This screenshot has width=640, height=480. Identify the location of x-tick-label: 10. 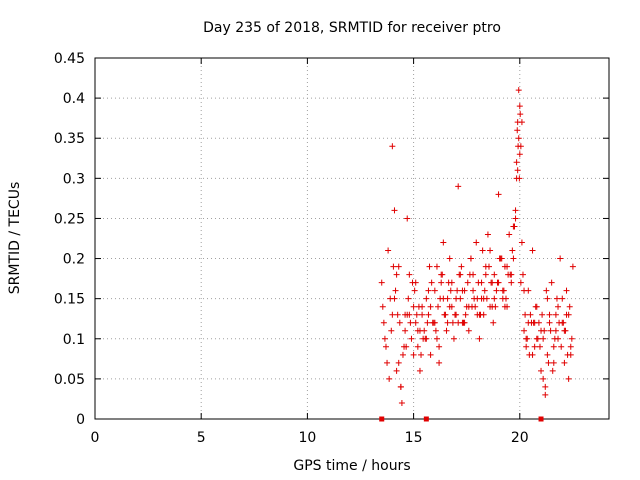
(307, 438).